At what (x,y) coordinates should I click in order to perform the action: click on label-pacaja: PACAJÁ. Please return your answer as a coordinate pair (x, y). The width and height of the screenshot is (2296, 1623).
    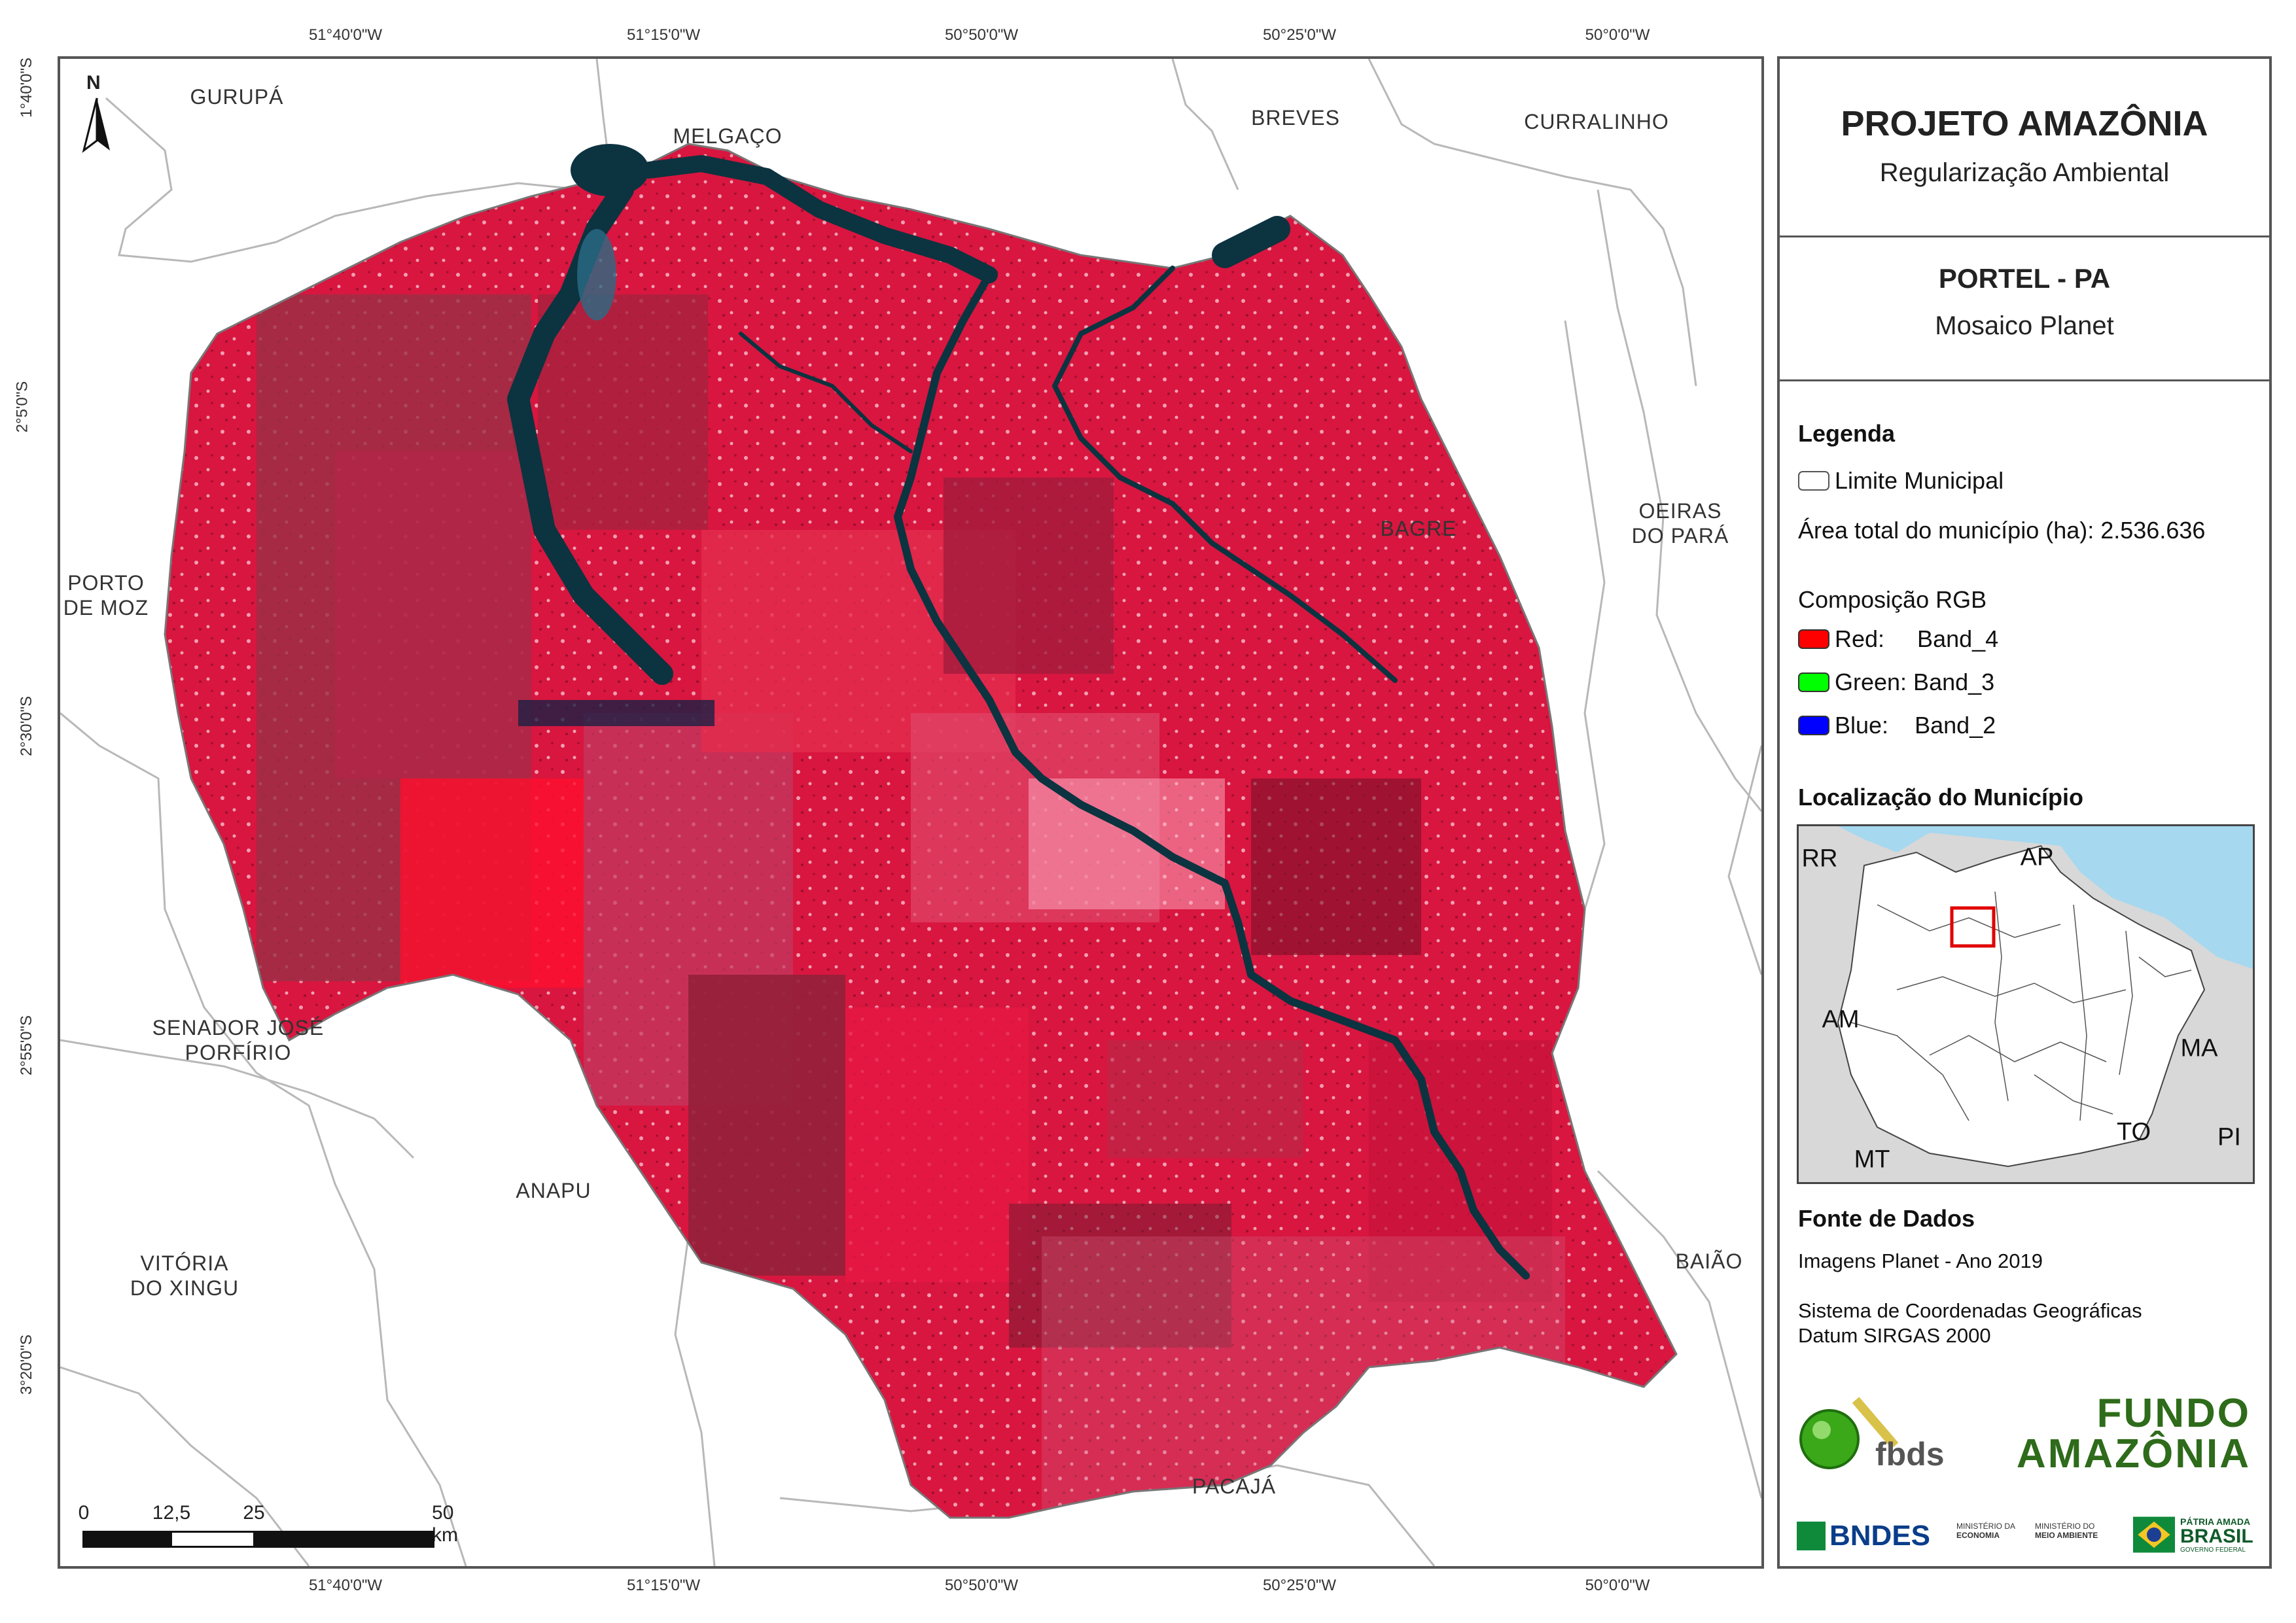
    Looking at the image, I should click on (1235, 1487).